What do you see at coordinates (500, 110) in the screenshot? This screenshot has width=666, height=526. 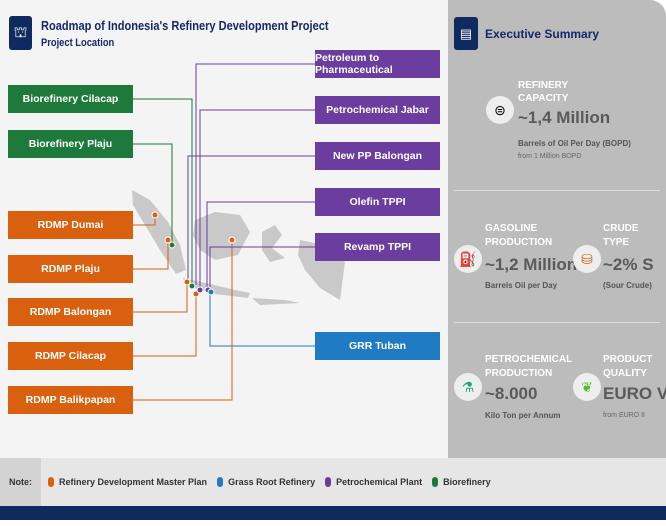 I see `pipes-icon: ⊜` at bounding box center [500, 110].